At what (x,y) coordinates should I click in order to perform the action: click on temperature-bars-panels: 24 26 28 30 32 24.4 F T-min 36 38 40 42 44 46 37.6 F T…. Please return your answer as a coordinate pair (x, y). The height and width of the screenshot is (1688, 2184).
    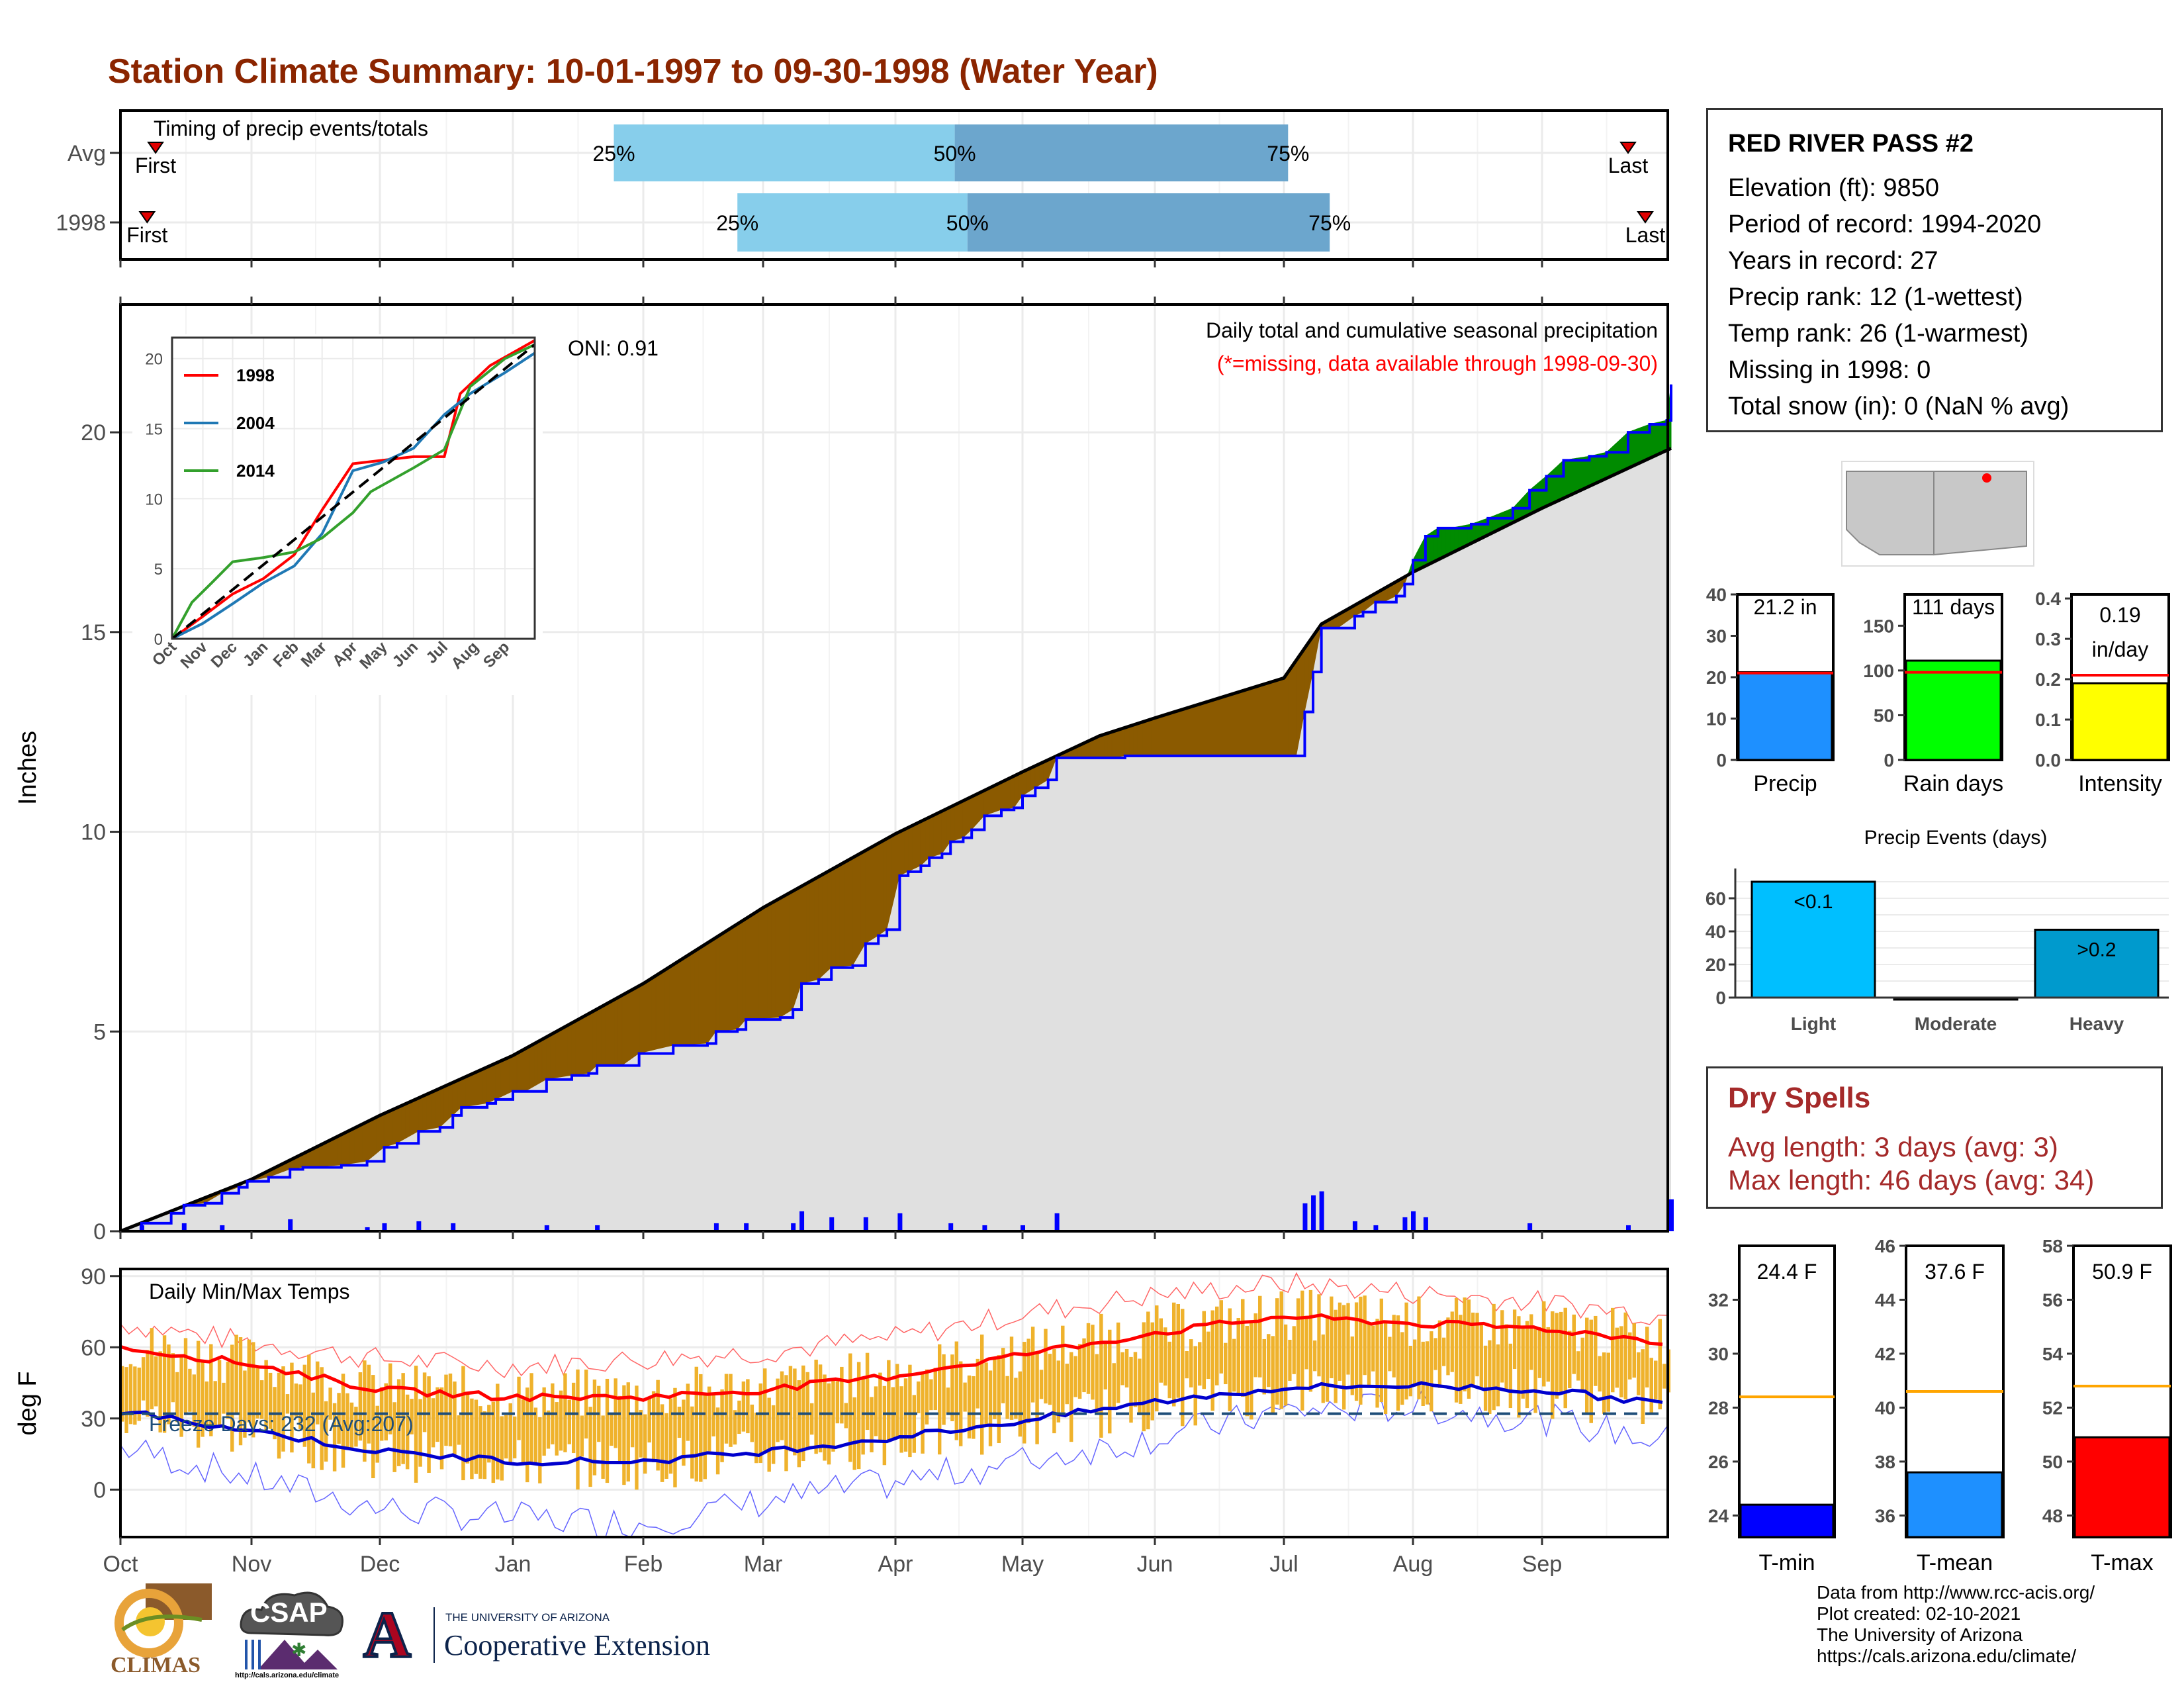
    Looking at the image, I should click on (1940, 1405).